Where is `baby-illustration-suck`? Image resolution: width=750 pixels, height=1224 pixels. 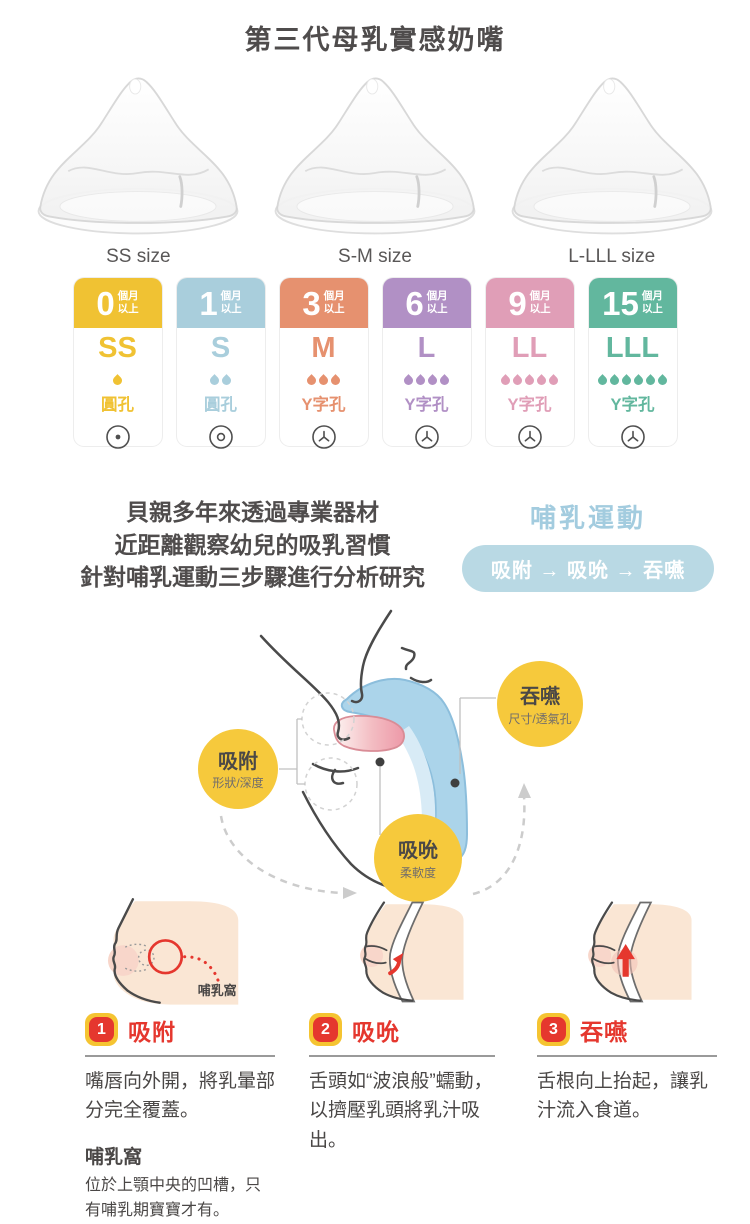 baby-illustration-suck is located at coordinates (412, 952).